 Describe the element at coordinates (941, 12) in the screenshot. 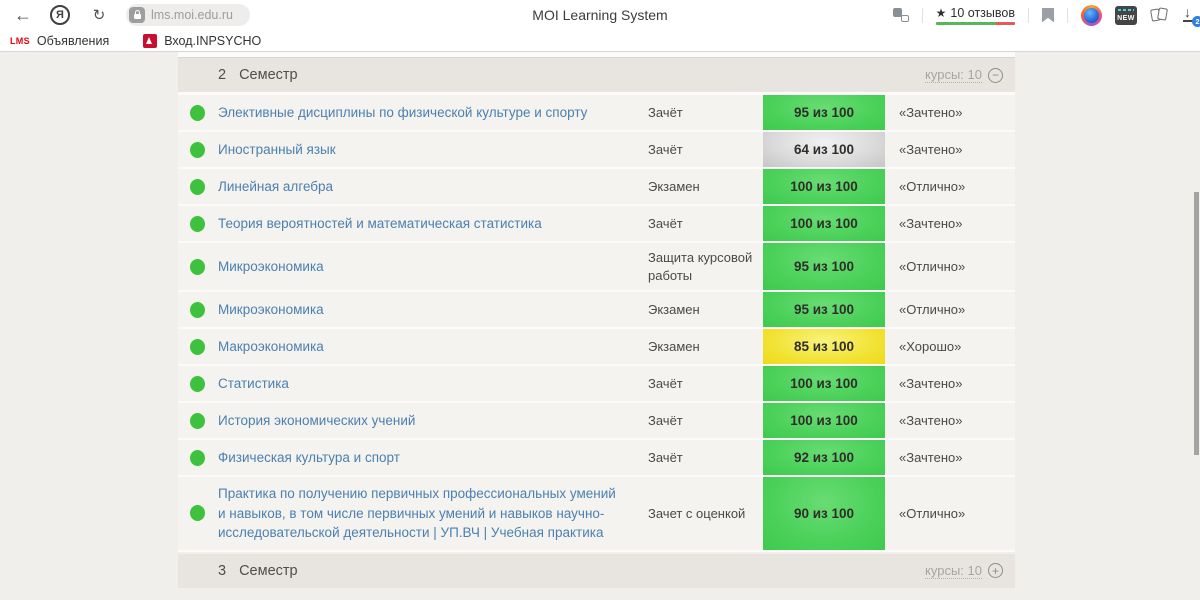

I see `star-icon: ★` at that location.